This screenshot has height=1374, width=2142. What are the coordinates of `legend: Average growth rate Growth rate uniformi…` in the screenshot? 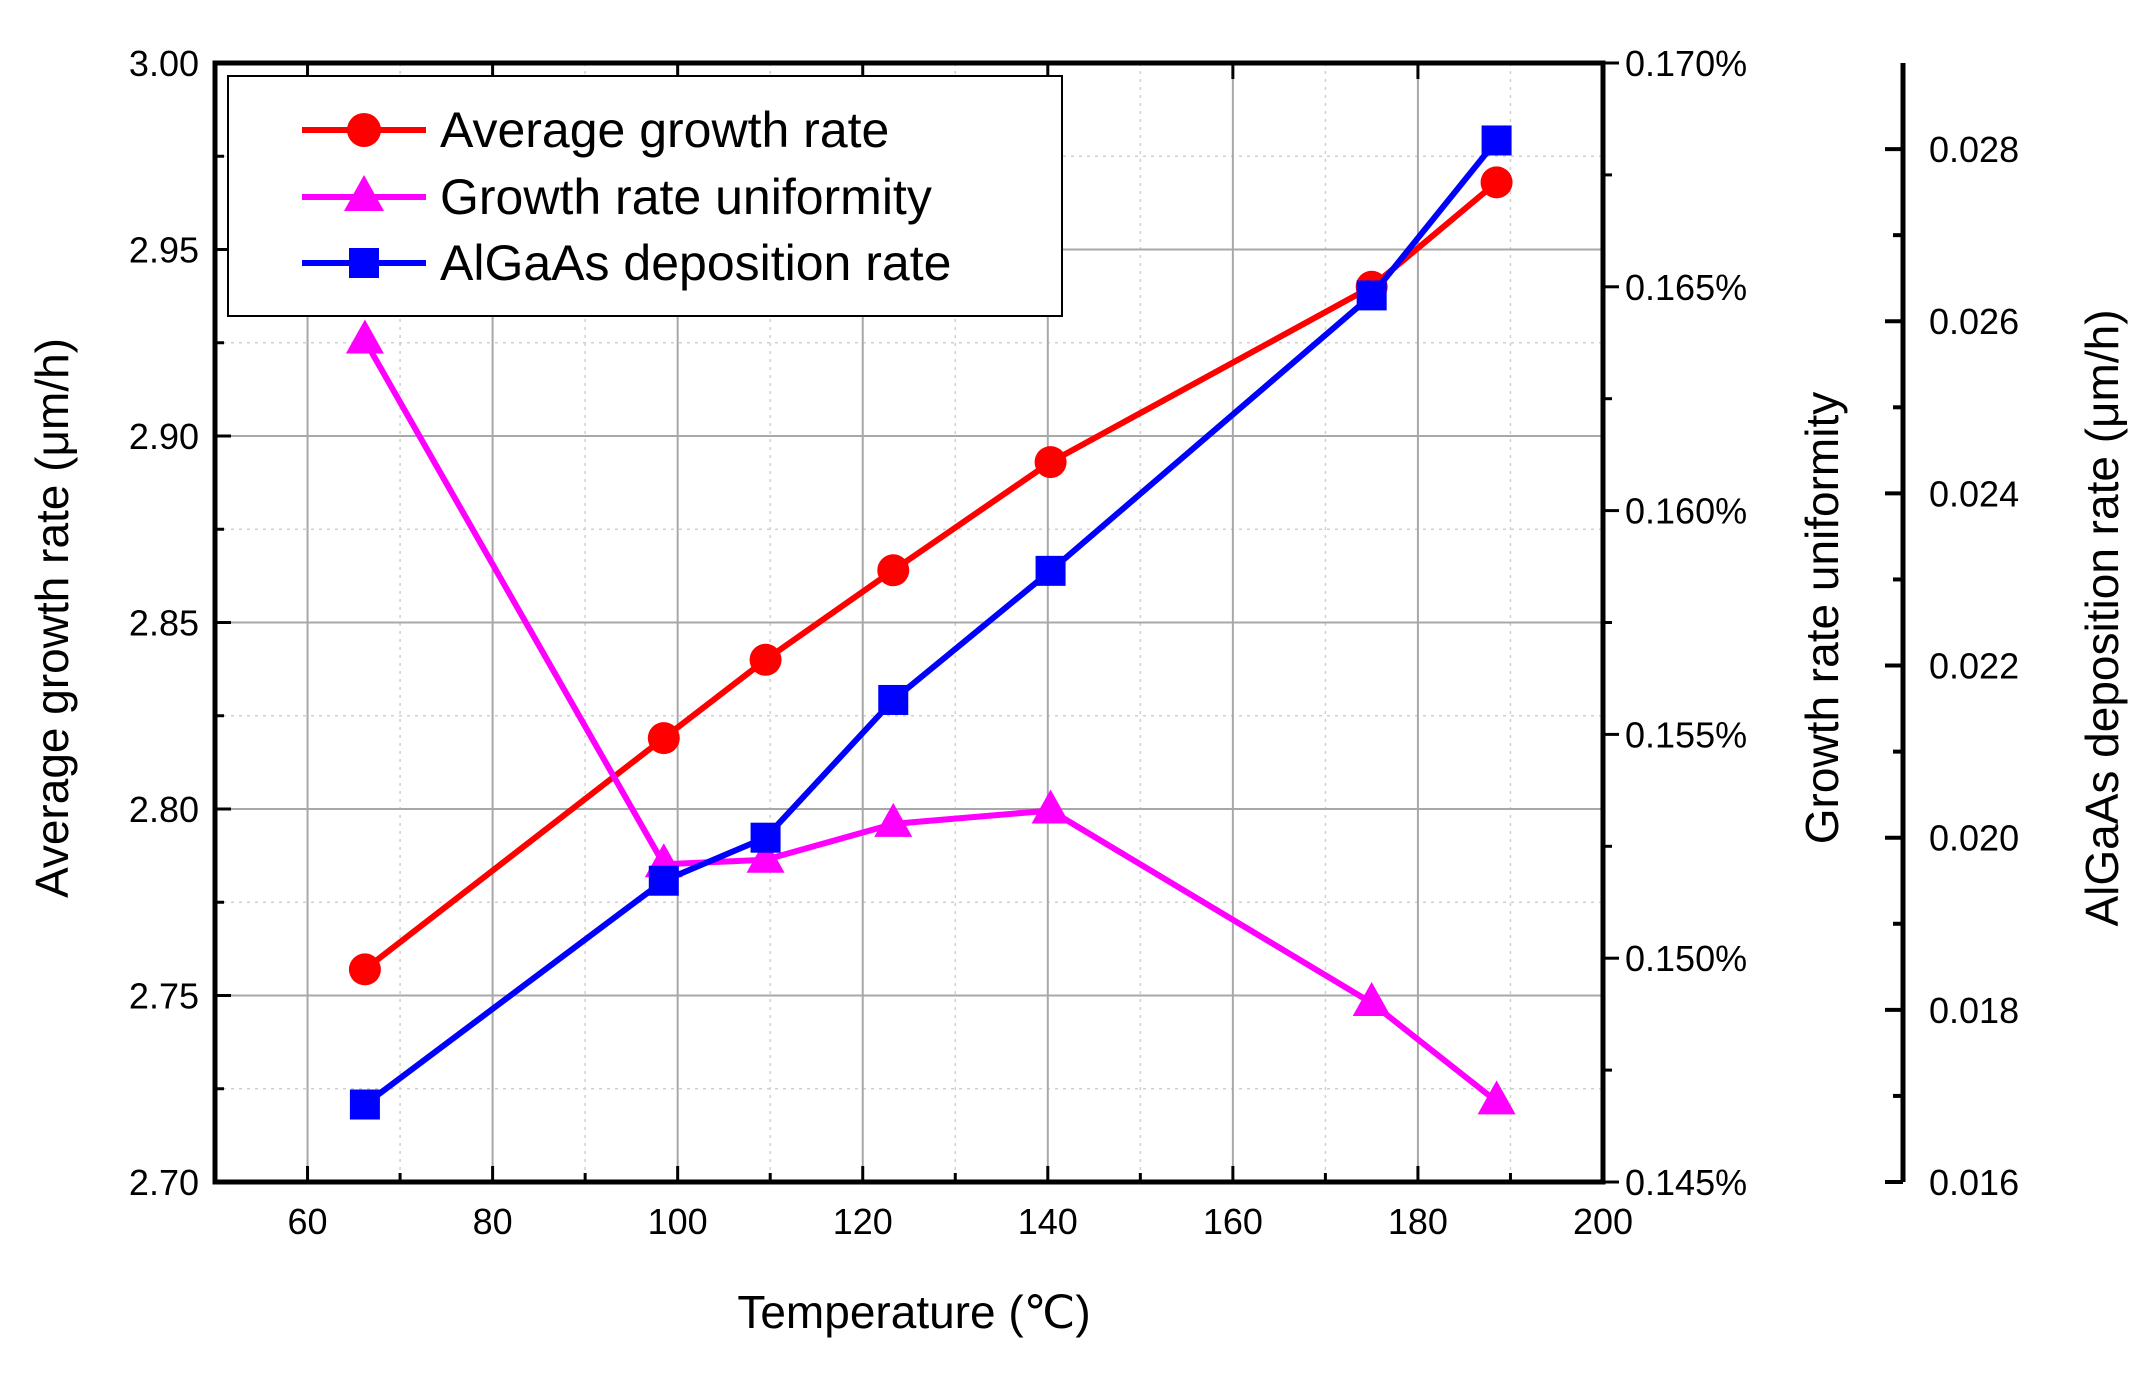 It's located at (645, 196).